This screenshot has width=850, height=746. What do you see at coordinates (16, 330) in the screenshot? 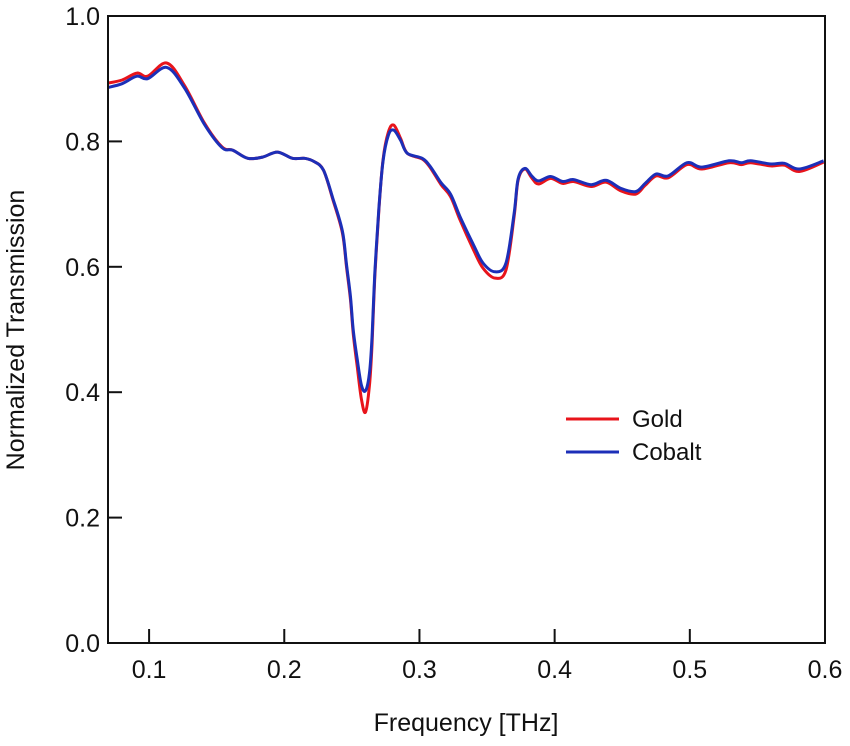
I see `y-axis-title: Normalized Transmission` at bounding box center [16, 330].